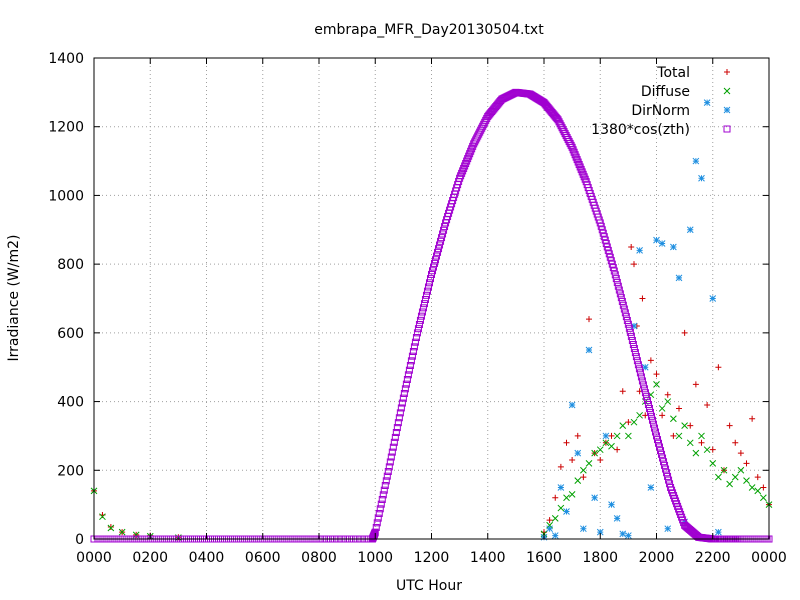 The height and width of the screenshot is (600, 800). Describe the element at coordinates (429, 586) in the screenshot. I see `x-axis-label: UTC Hour` at that location.